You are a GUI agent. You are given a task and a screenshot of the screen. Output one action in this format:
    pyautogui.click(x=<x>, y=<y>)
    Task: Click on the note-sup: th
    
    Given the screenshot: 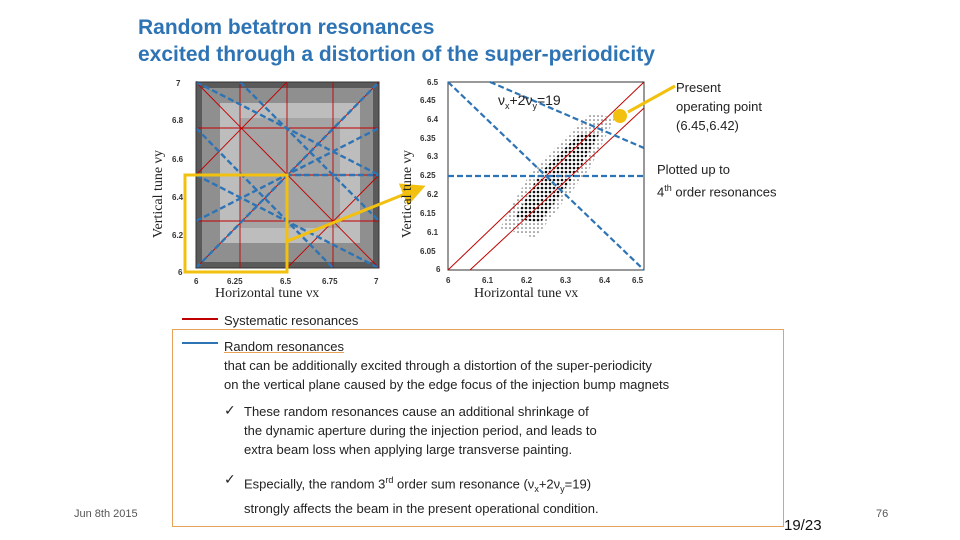 What is the action you would take?
    pyautogui.click(x=668, y=188)
    